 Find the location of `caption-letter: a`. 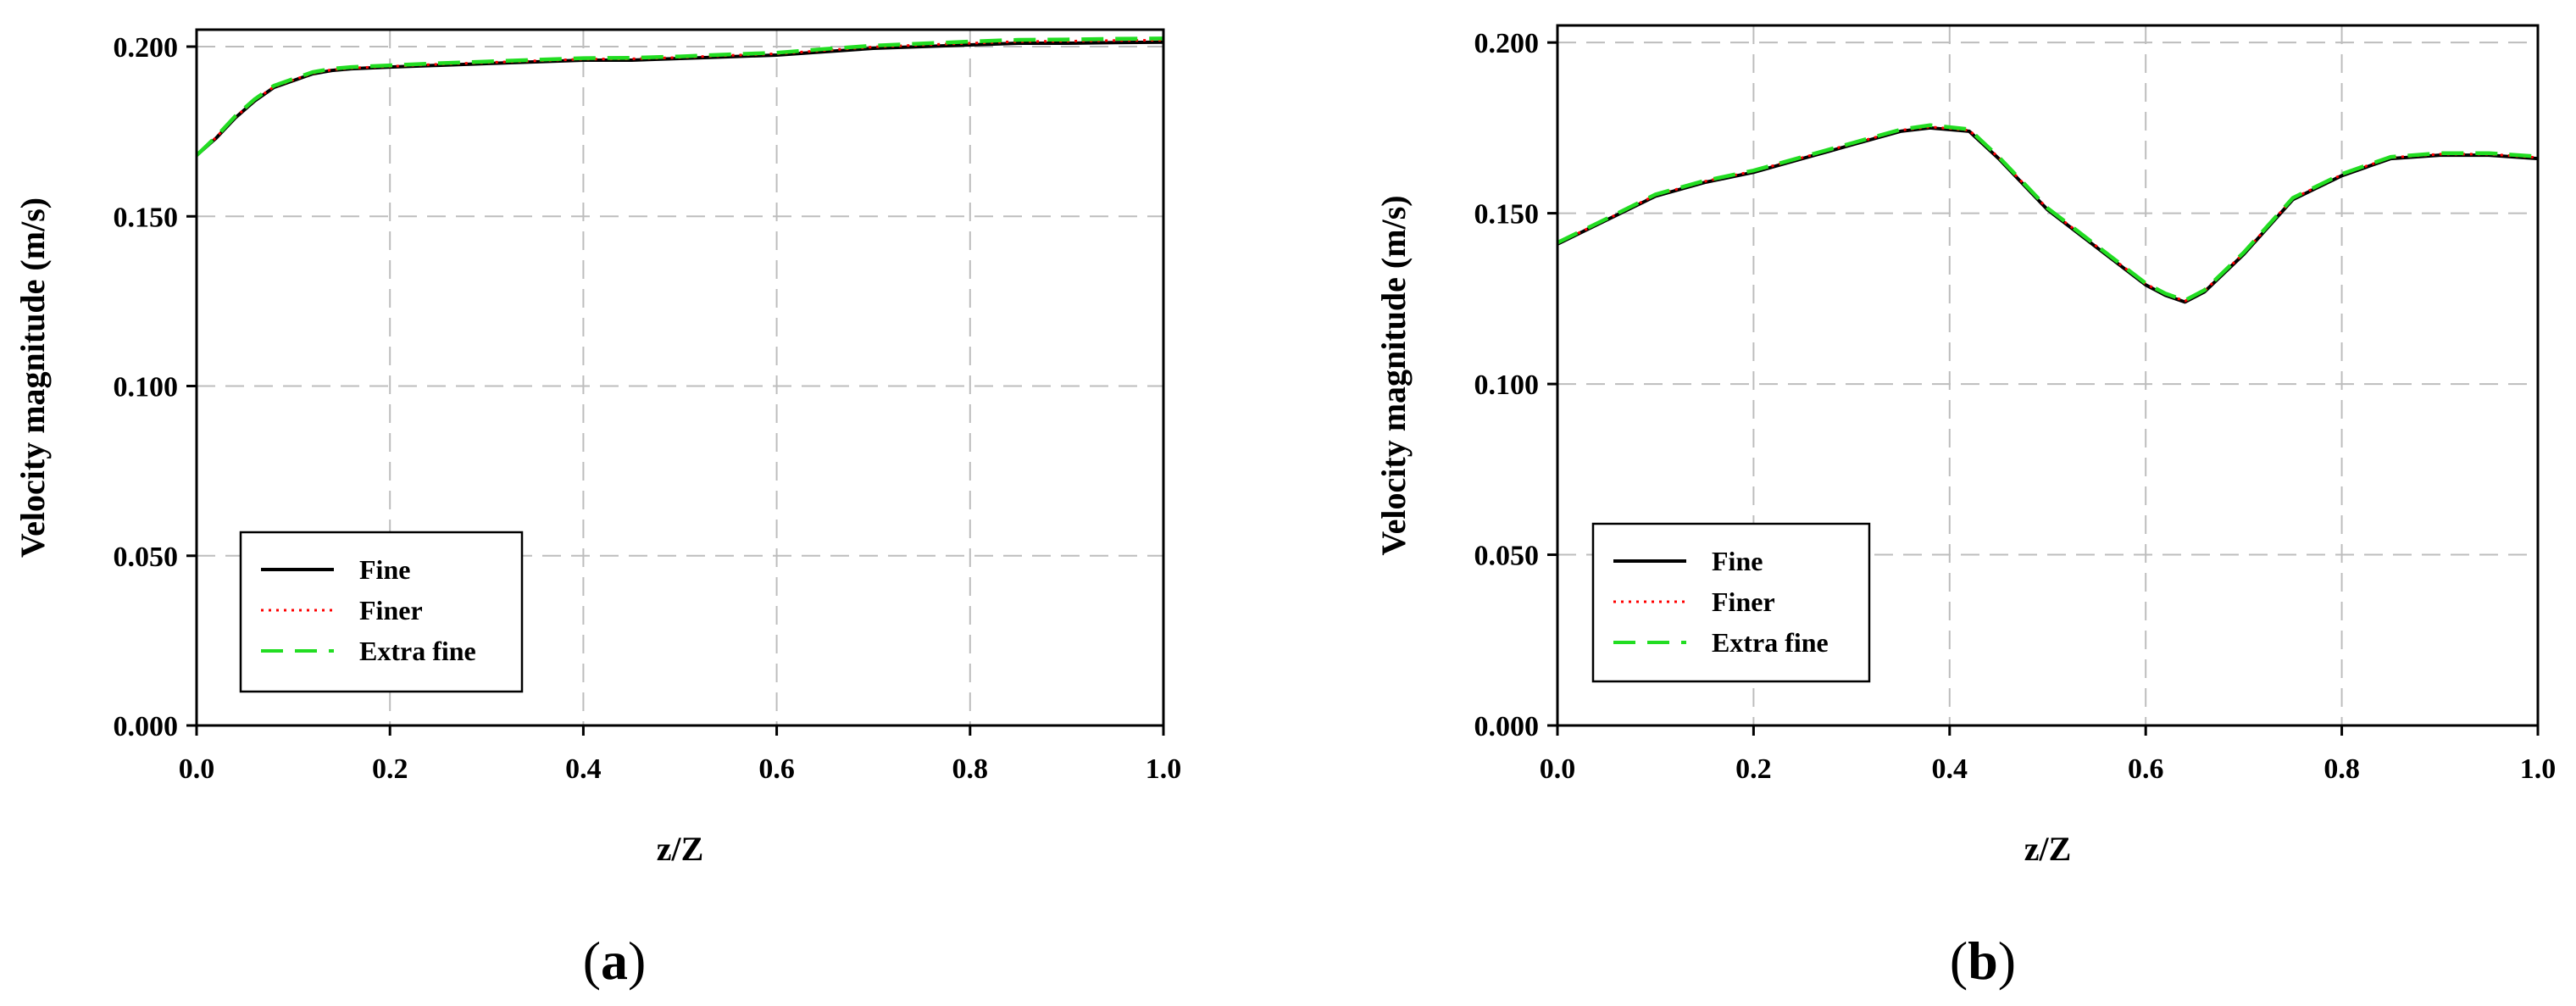

caption-letter: a is located at coordinates (614, 961).